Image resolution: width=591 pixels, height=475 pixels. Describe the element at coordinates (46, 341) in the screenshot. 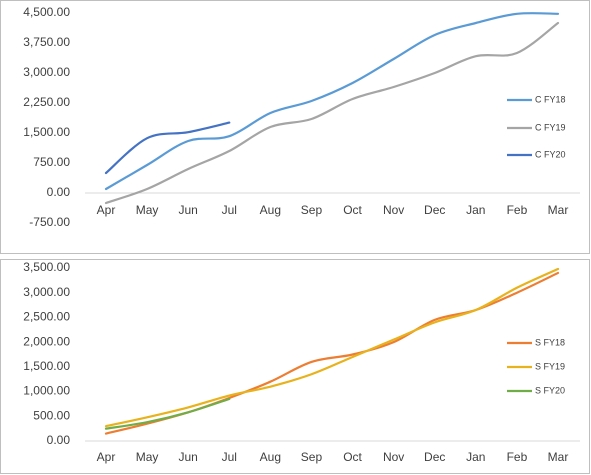

I see `y-tick-label: 2,000.00` at that location.